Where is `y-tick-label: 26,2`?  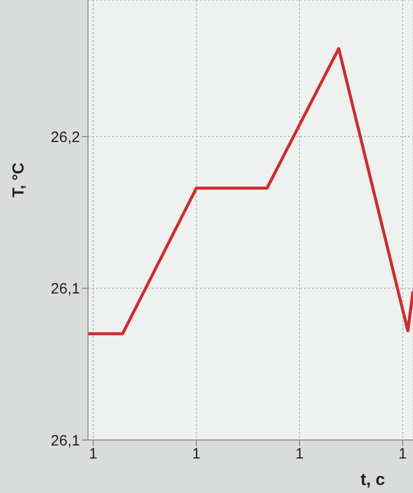 y-tick-label: 26,2 is located at coordinates (65, 137).